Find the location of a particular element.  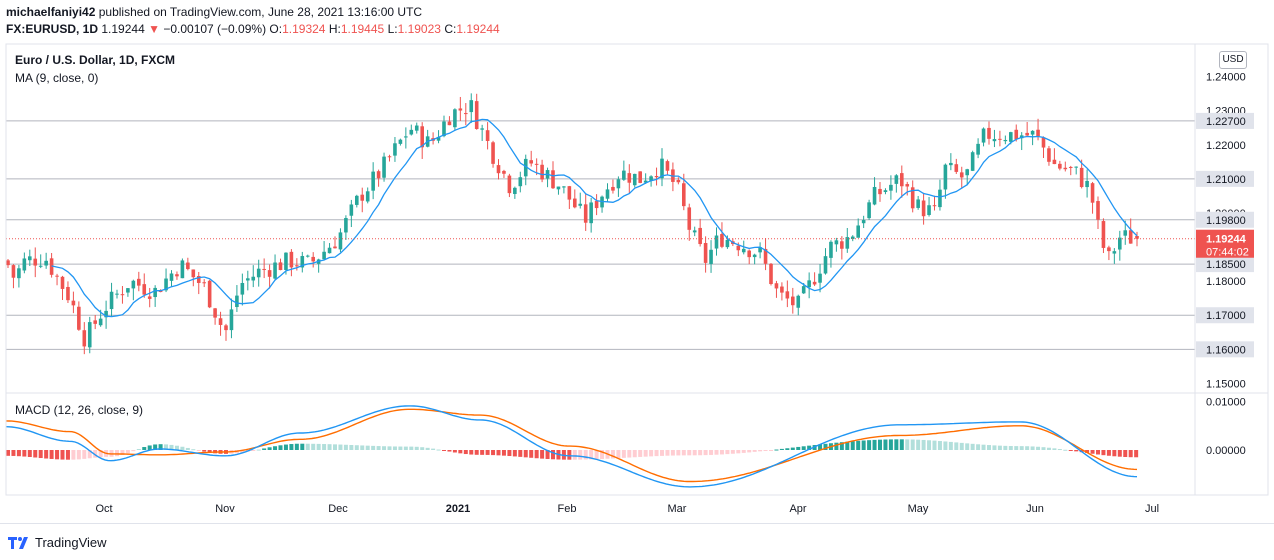

currency-button: USD is located at coordinates (1233, 60).